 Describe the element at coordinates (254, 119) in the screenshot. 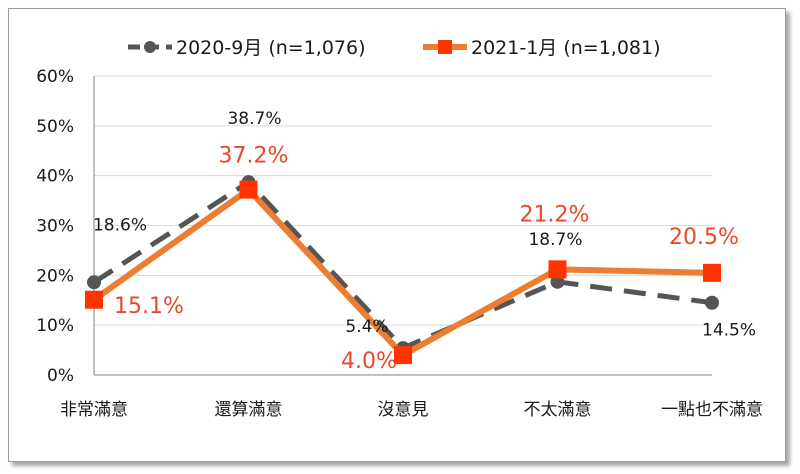

I see `data-label-2020-9-1: 38.7%` at that location.